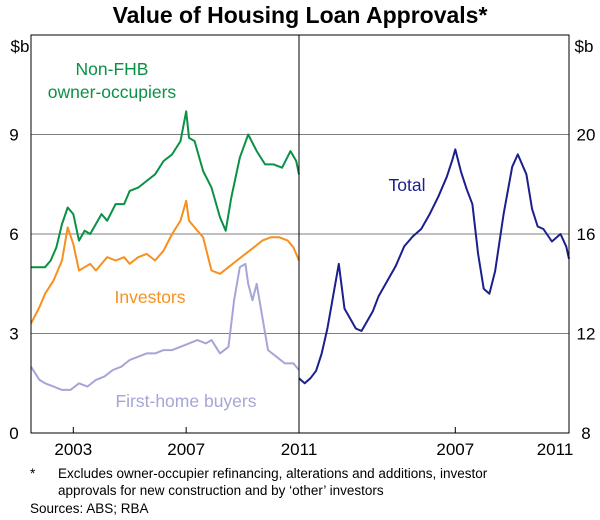 The width and height of the screenshot is (600, 520). I want to click on y-tick-label: 20, so click(586, 135).